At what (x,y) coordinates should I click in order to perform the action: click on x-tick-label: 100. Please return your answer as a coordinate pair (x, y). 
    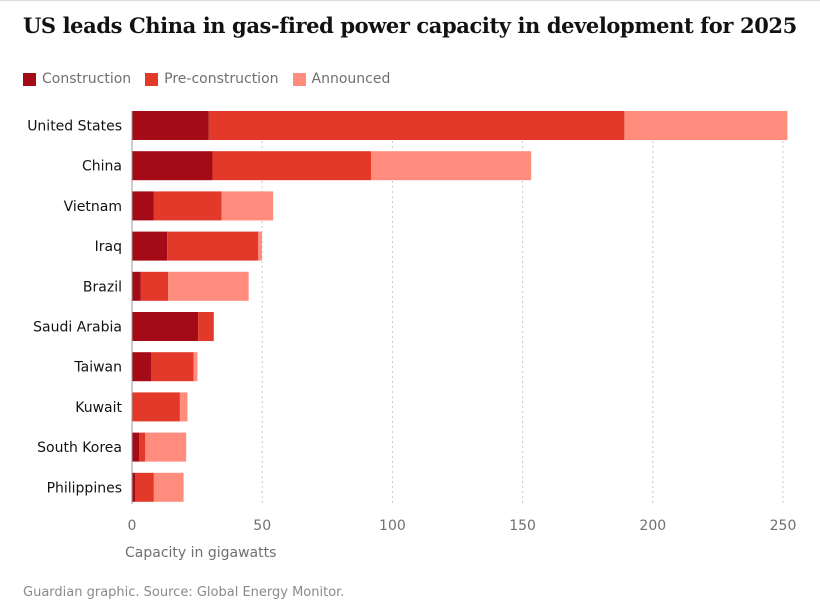
    Looking at the image, I should click on (392, 526).